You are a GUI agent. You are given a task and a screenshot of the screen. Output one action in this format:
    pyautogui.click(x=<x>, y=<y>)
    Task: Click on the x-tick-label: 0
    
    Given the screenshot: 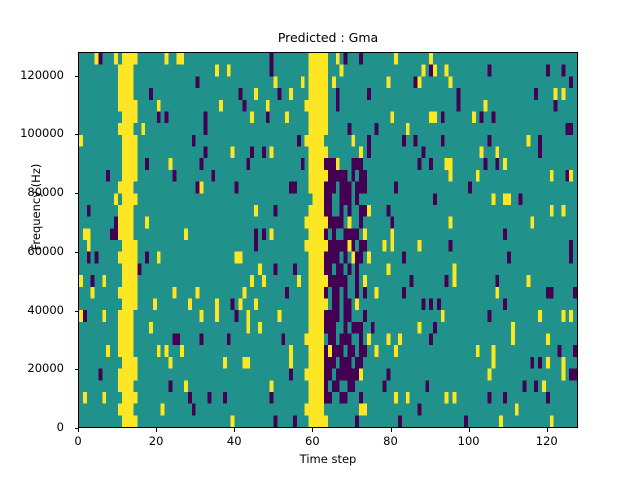 What is the action you would take?
    pyautogui.click(x=78, y=441)
    